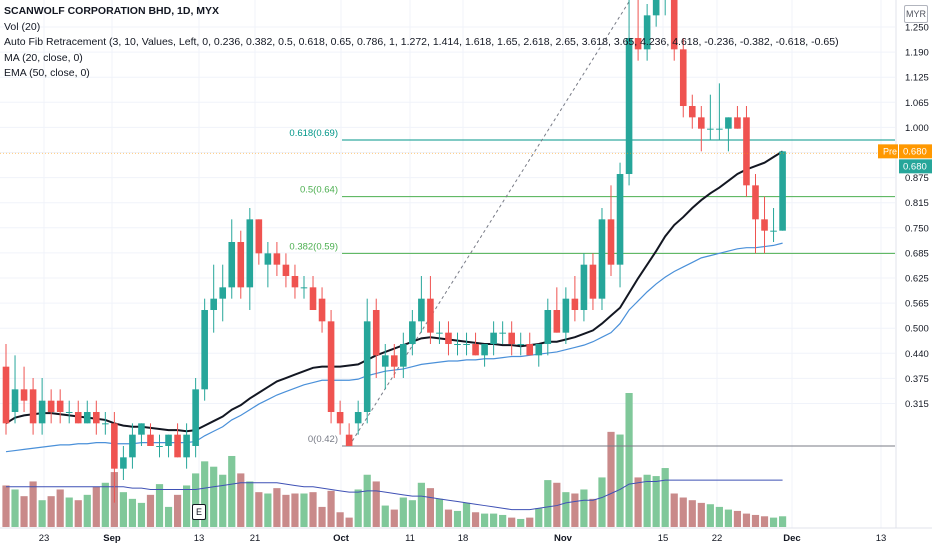 The width and height of the screenshot is (932, 550). What do you see at coordinates (917, 103) in the screenshot?
I see `y-tick-label: 1.065` at bounding box center [917, 103].